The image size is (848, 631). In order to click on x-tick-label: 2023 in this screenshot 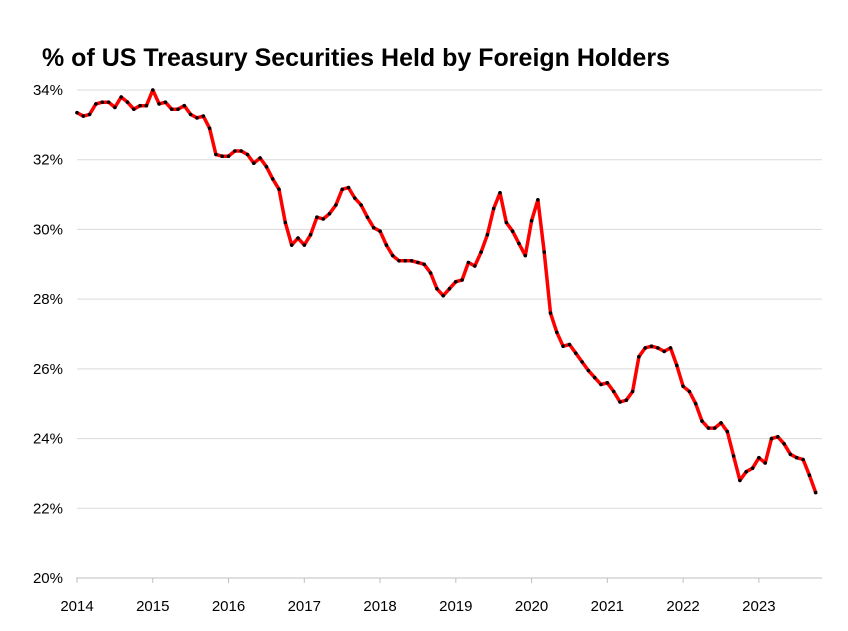, I will do `click(758, 606)`.